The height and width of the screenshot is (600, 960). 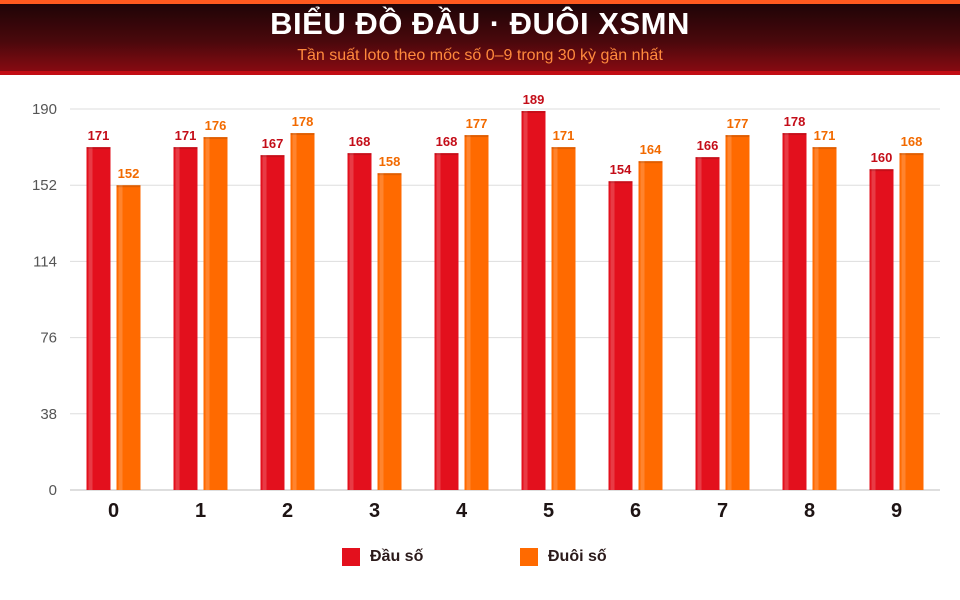 What do you see at coordinates (635, 511) in the screenshot?
I see `x-tick-label: 6` at bounding box center [635, 511].